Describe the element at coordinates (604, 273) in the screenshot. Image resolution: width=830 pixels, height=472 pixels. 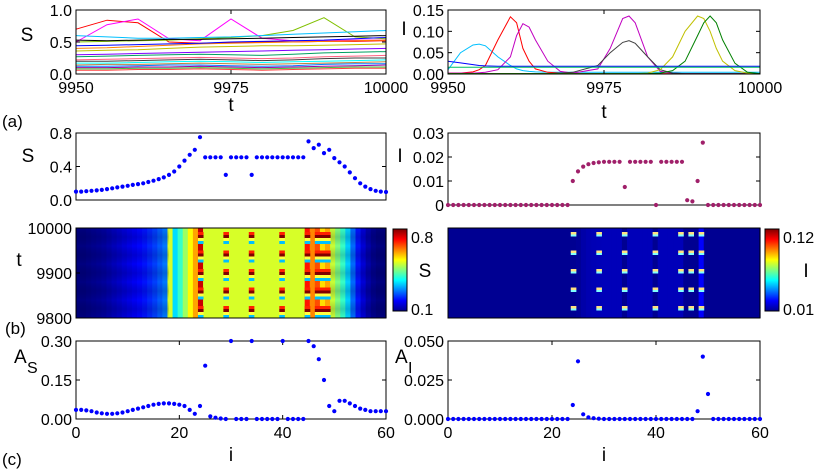
I see `hr-cells` at that location.